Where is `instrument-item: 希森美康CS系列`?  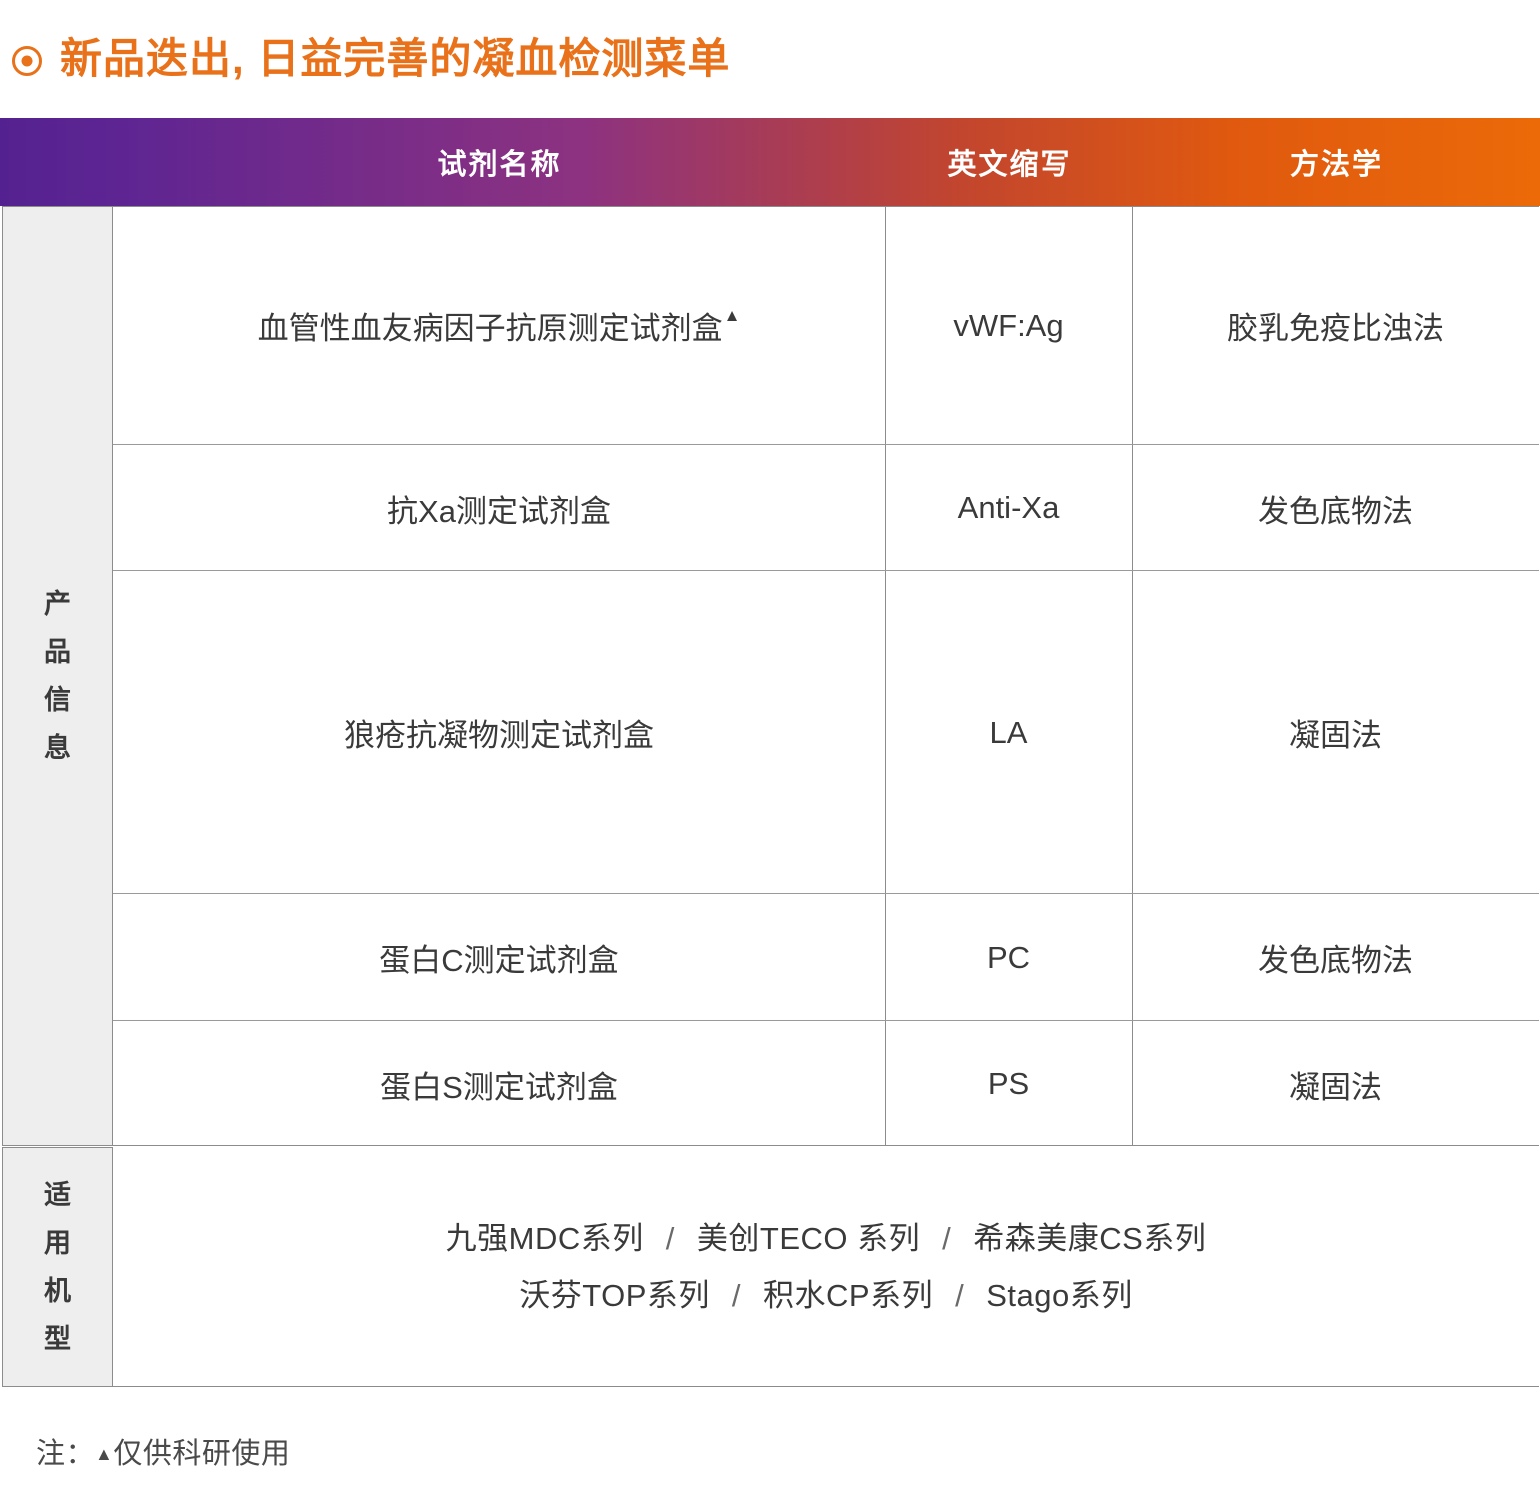
instrument-item: 希森美康CS系列 is located at coordinates (1090, 1238).